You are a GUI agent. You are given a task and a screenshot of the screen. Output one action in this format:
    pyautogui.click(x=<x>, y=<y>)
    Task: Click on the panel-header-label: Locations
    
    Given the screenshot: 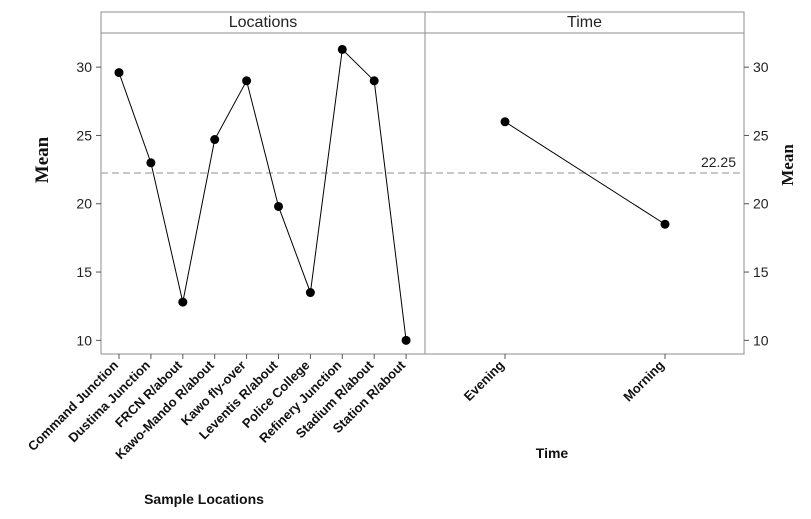 What is the action you would take?
    pyautogui.click(x=263, y=22)
    